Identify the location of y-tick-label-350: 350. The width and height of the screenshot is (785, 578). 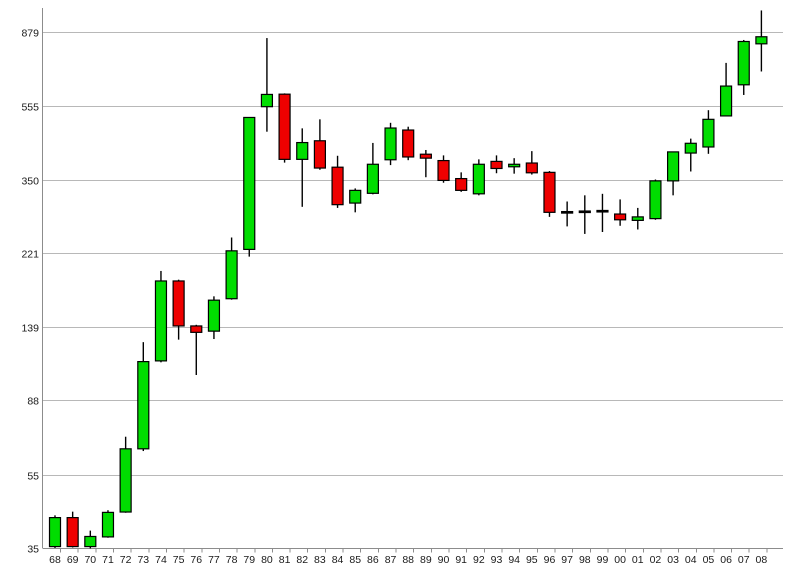
(30, 181).